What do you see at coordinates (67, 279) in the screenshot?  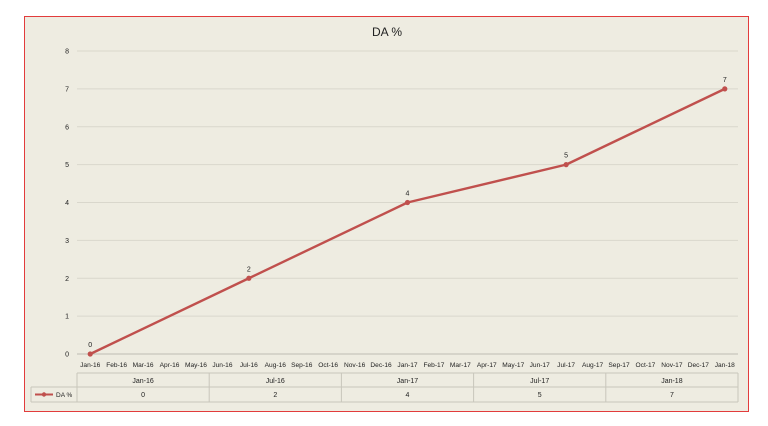 I see `y-tick-label: 2` at bounding box center [67, 279].